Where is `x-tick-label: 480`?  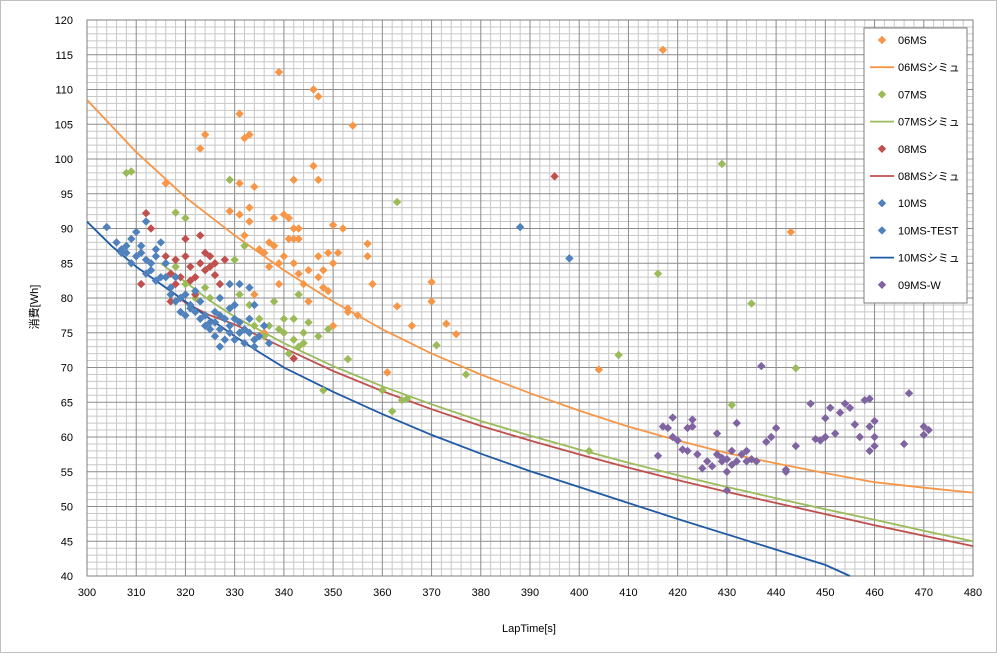
x-tick-label: 480 is located at coordinates (973, 593).